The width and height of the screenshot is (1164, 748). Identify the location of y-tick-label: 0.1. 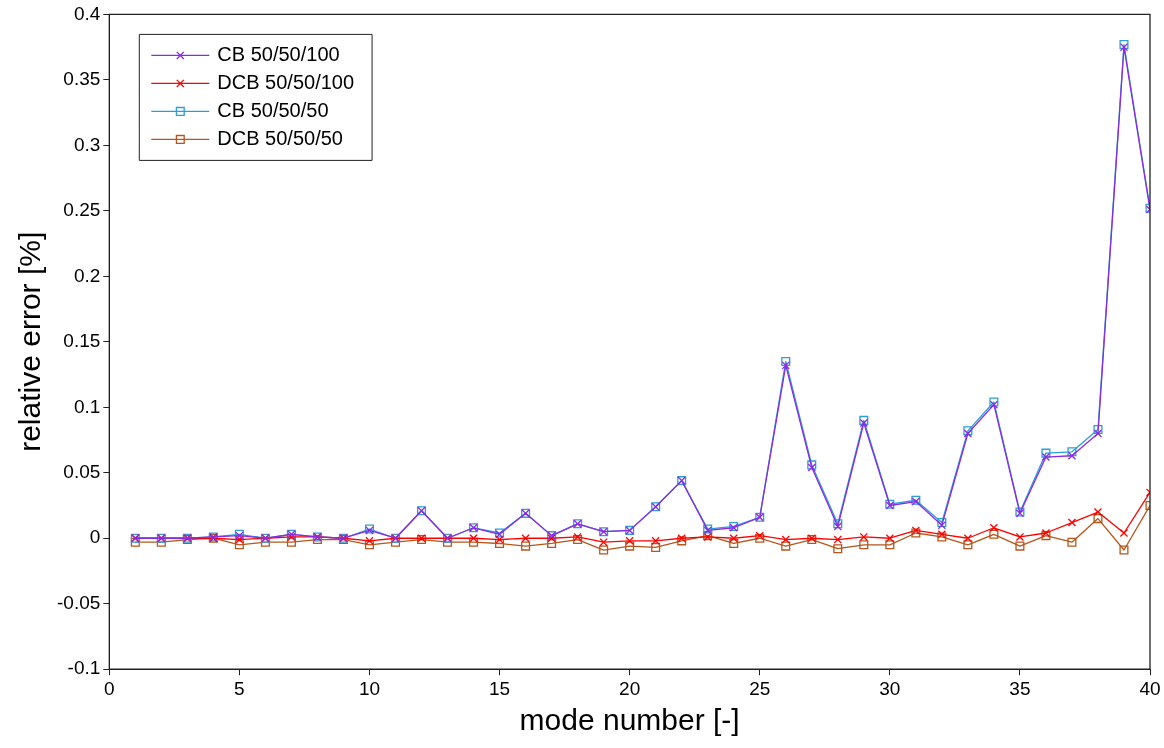
(87, 406).